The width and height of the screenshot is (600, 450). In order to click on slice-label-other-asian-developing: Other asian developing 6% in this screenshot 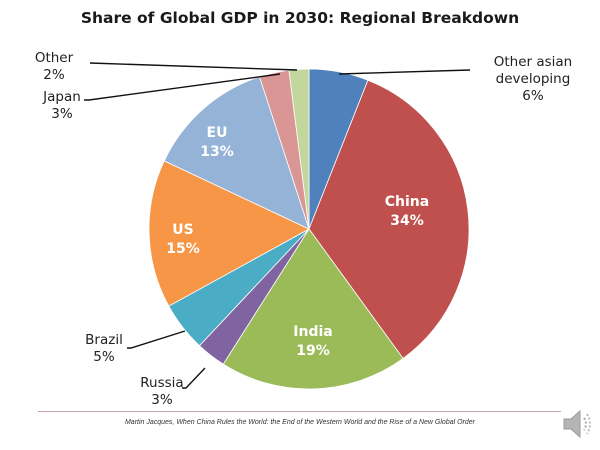, I will do `click(533, 79)`.